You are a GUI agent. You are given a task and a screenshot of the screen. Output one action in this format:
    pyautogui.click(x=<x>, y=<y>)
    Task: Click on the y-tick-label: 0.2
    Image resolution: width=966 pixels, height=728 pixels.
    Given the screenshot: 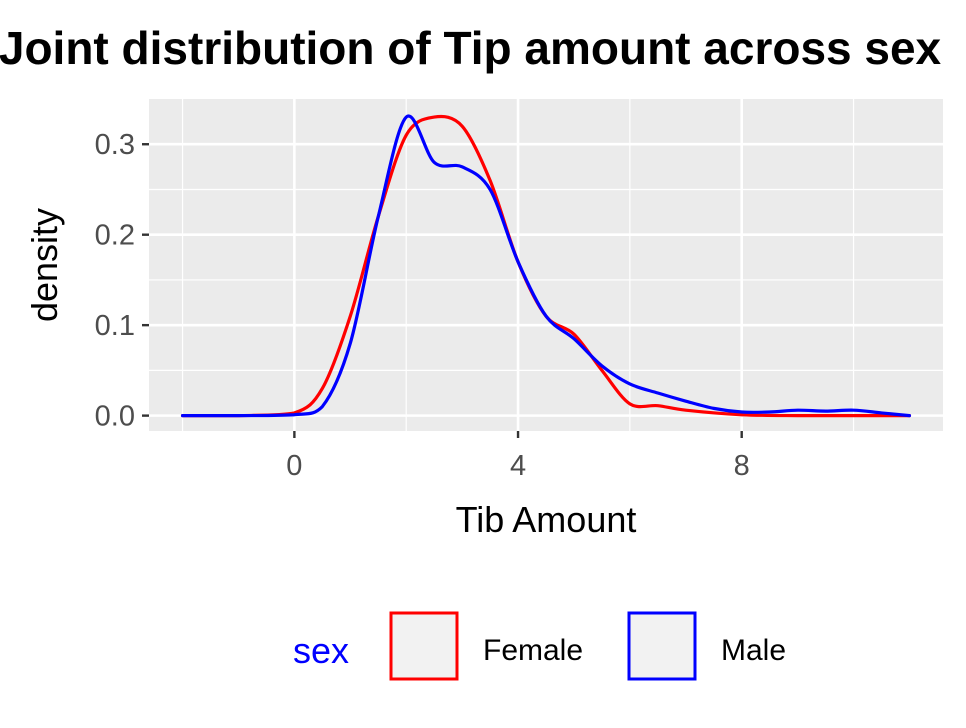 What is the action you would take?
    pyautogui.click(x=115, y=236)
    